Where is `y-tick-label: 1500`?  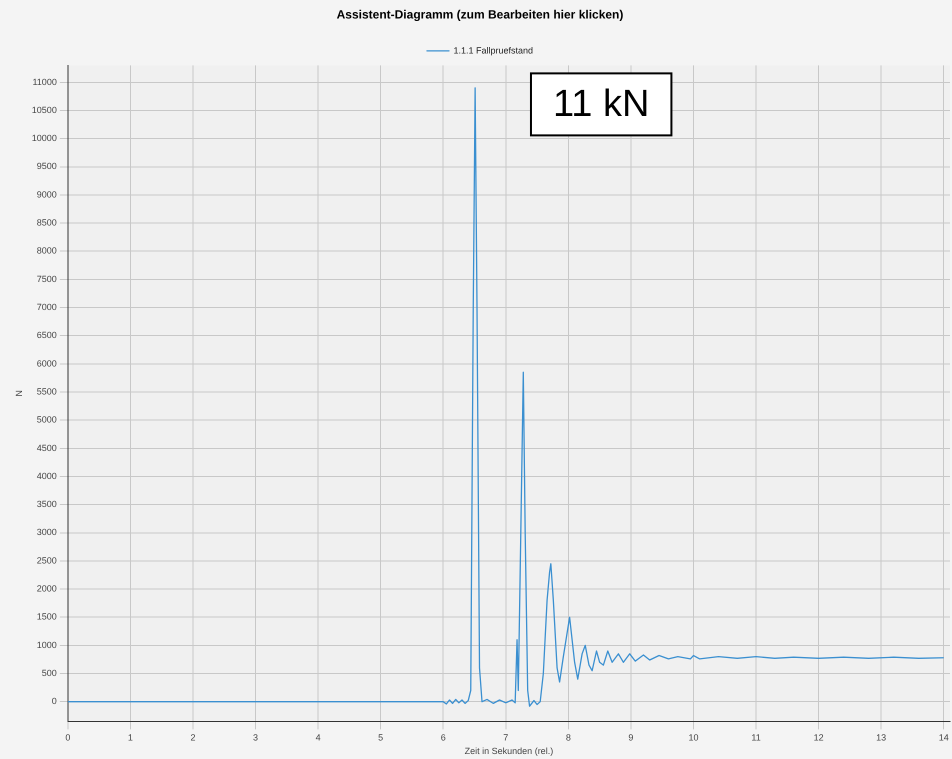 y-tick-label: 1500 is located at coordinates (46, 617).